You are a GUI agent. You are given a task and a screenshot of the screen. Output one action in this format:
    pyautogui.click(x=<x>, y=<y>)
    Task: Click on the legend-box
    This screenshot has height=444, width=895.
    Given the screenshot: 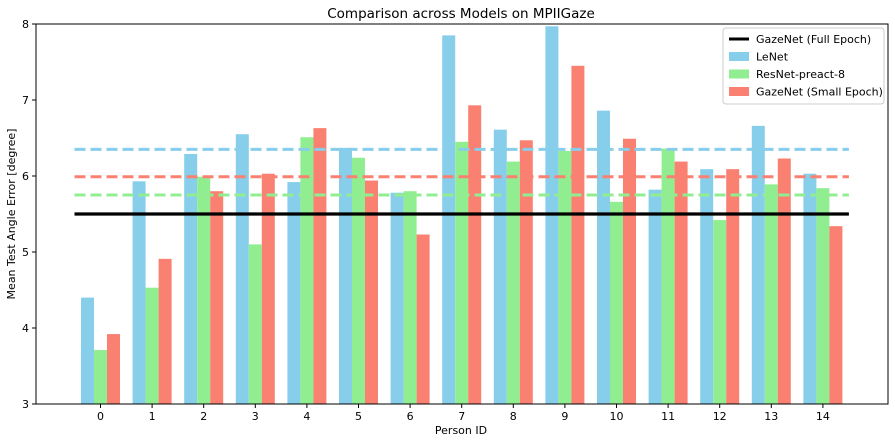 What is the action you would take?
    pyautogui.click(x=803, y=66)
    